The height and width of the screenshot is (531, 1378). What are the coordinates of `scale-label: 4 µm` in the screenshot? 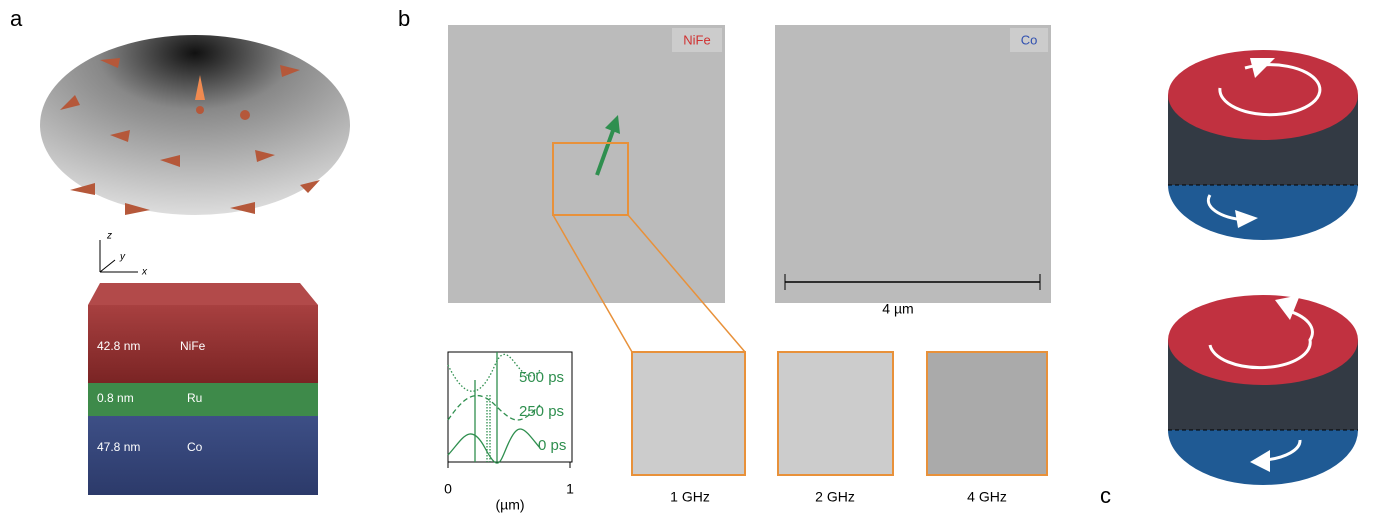 It's located at (897, 309).